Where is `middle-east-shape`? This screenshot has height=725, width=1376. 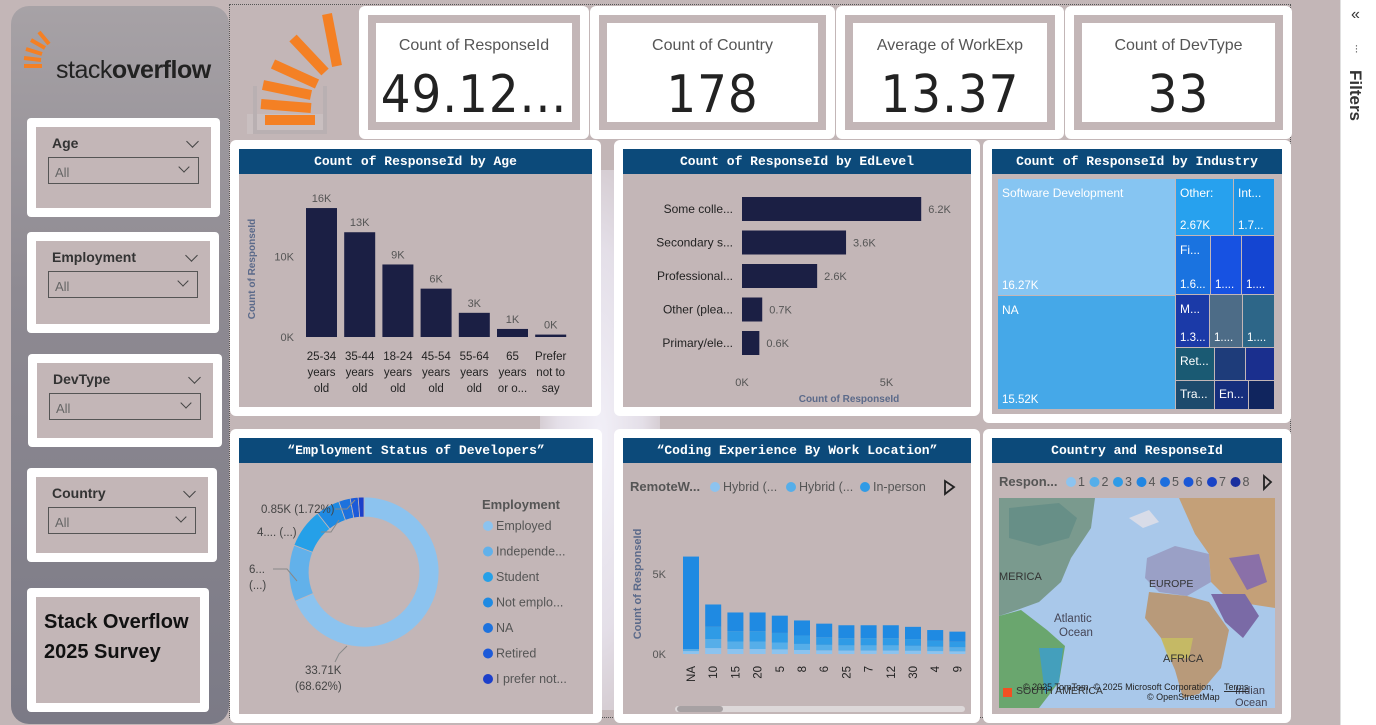 middle-east-shape is located at coordinates (1235, 616).